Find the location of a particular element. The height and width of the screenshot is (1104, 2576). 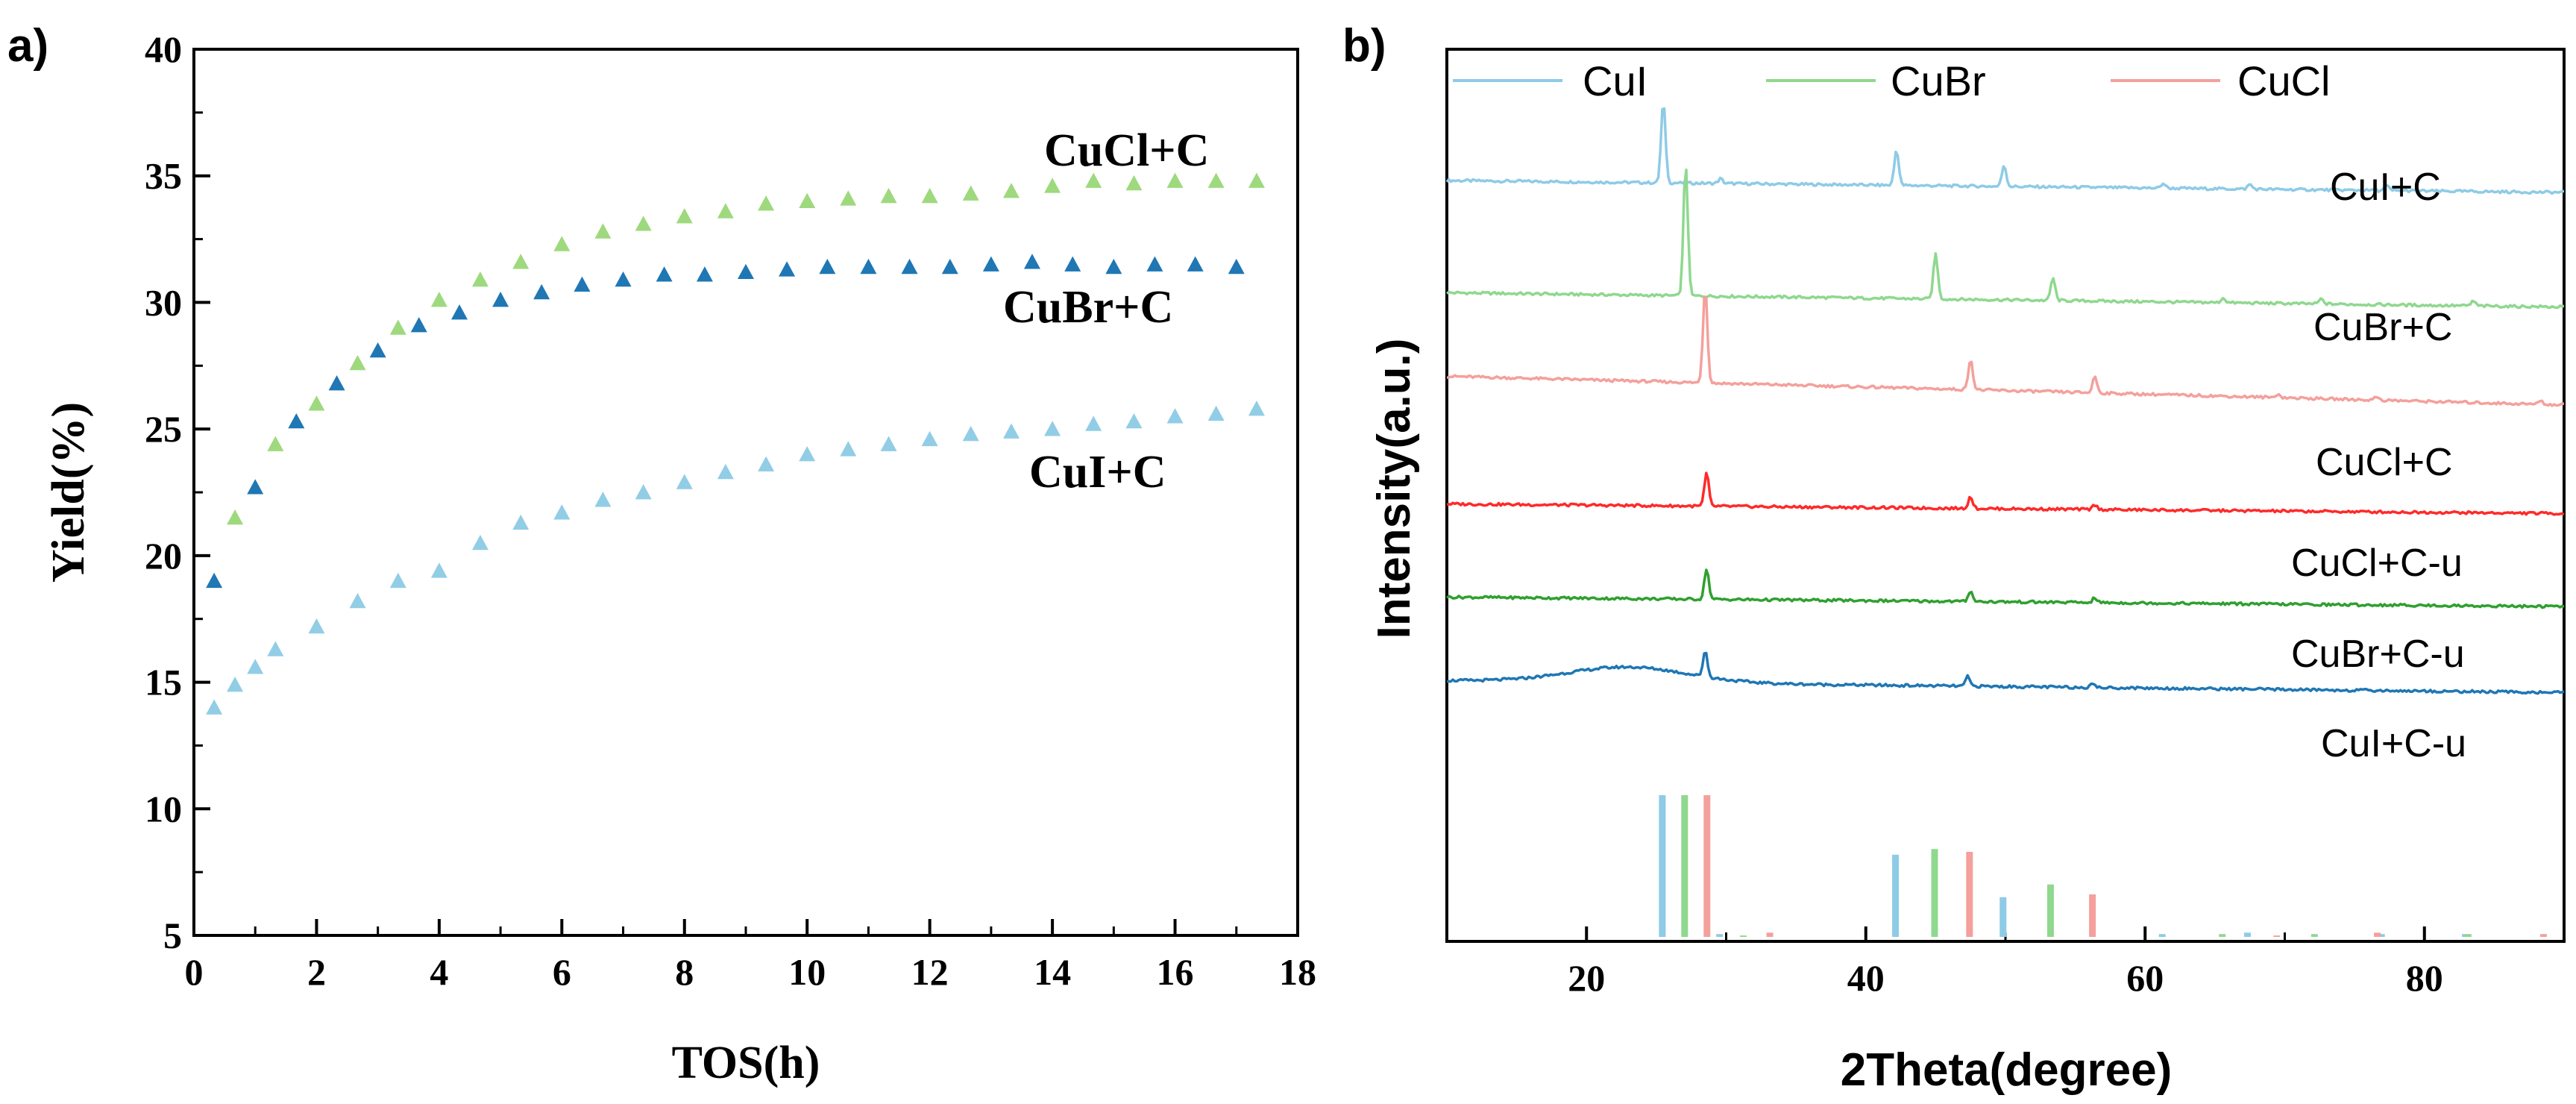

trace-cubr-c is located at coordinates (2005, 239).